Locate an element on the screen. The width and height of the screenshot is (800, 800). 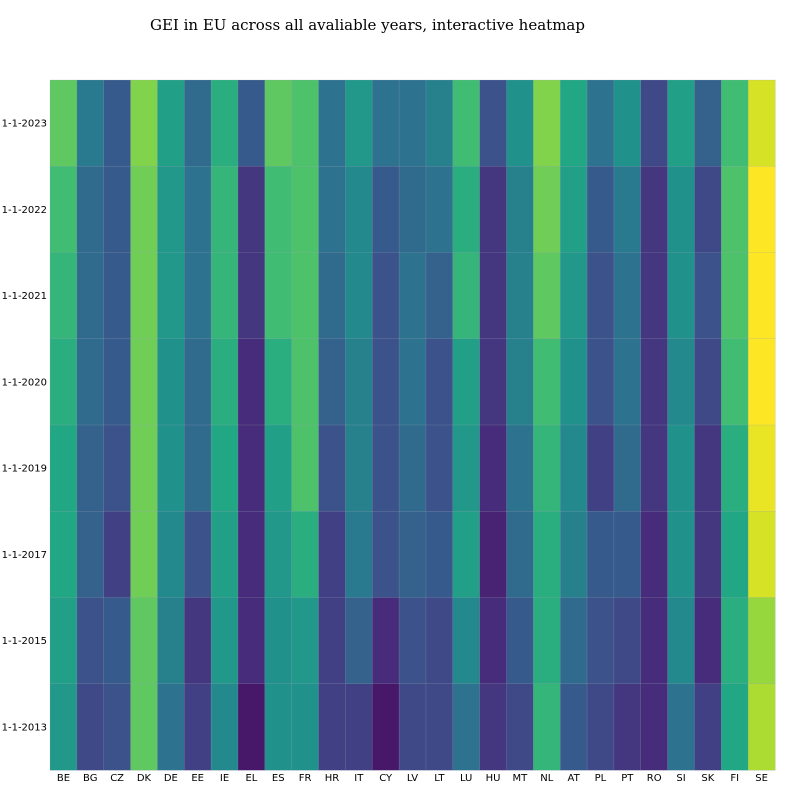
heatmap-cell-HR-1-1-2017 is located at coordinates (332, 555).